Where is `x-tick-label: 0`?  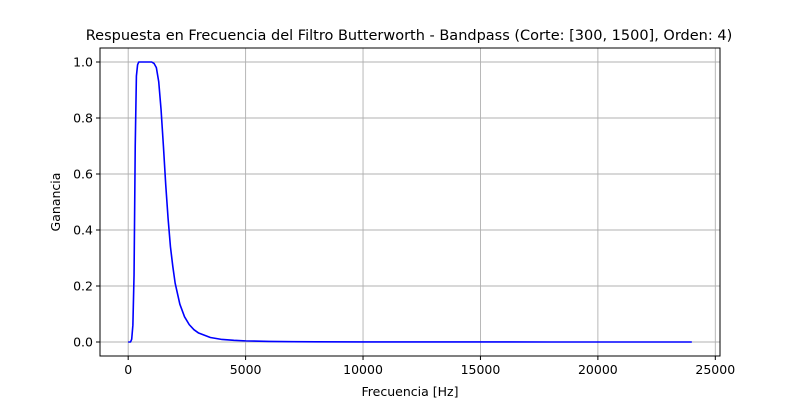
x-tick-label: 0 is located at coordinates (128, 369).